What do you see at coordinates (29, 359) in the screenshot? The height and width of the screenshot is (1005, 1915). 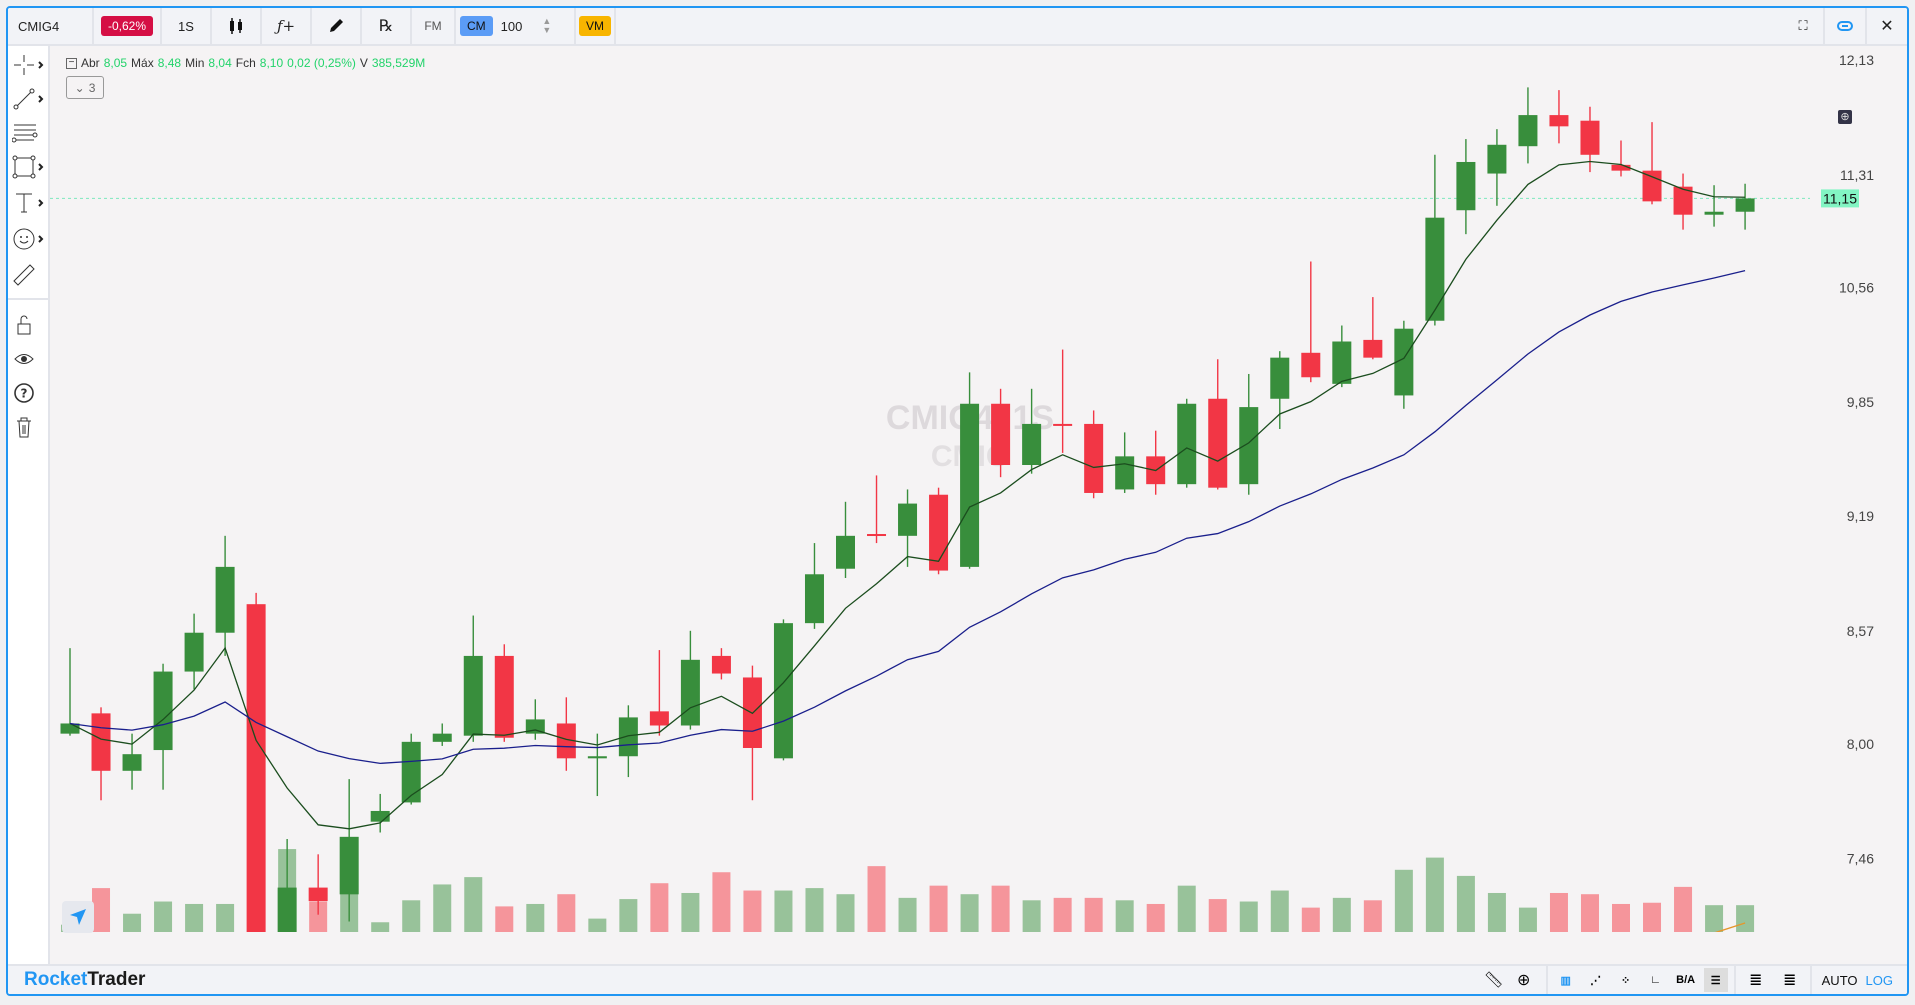 I see `visibility-button` at bounding box center [29, 359].